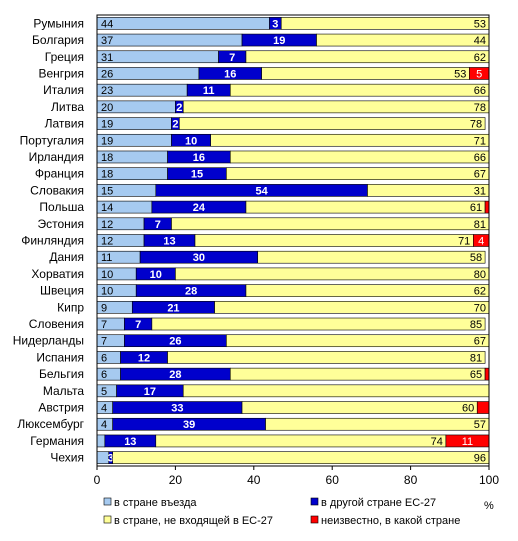 This screenshot has width=518, height=541. What do you see at coordinates (176, 480) in the screenshot?
I see `x-tick-label-20: 20` at bounding box center [176, 480].